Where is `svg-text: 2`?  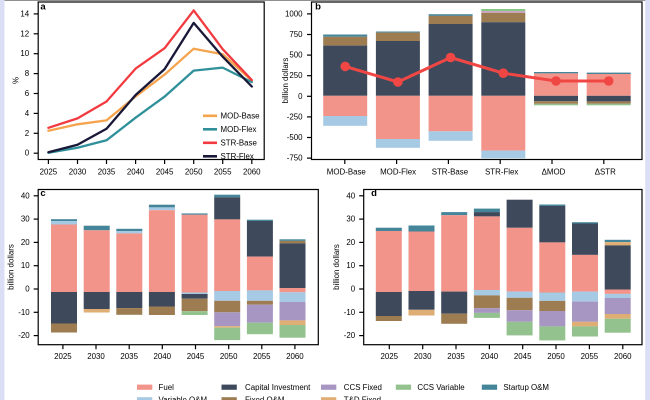
svg-text: 2 is located at coordinates (27, 133).